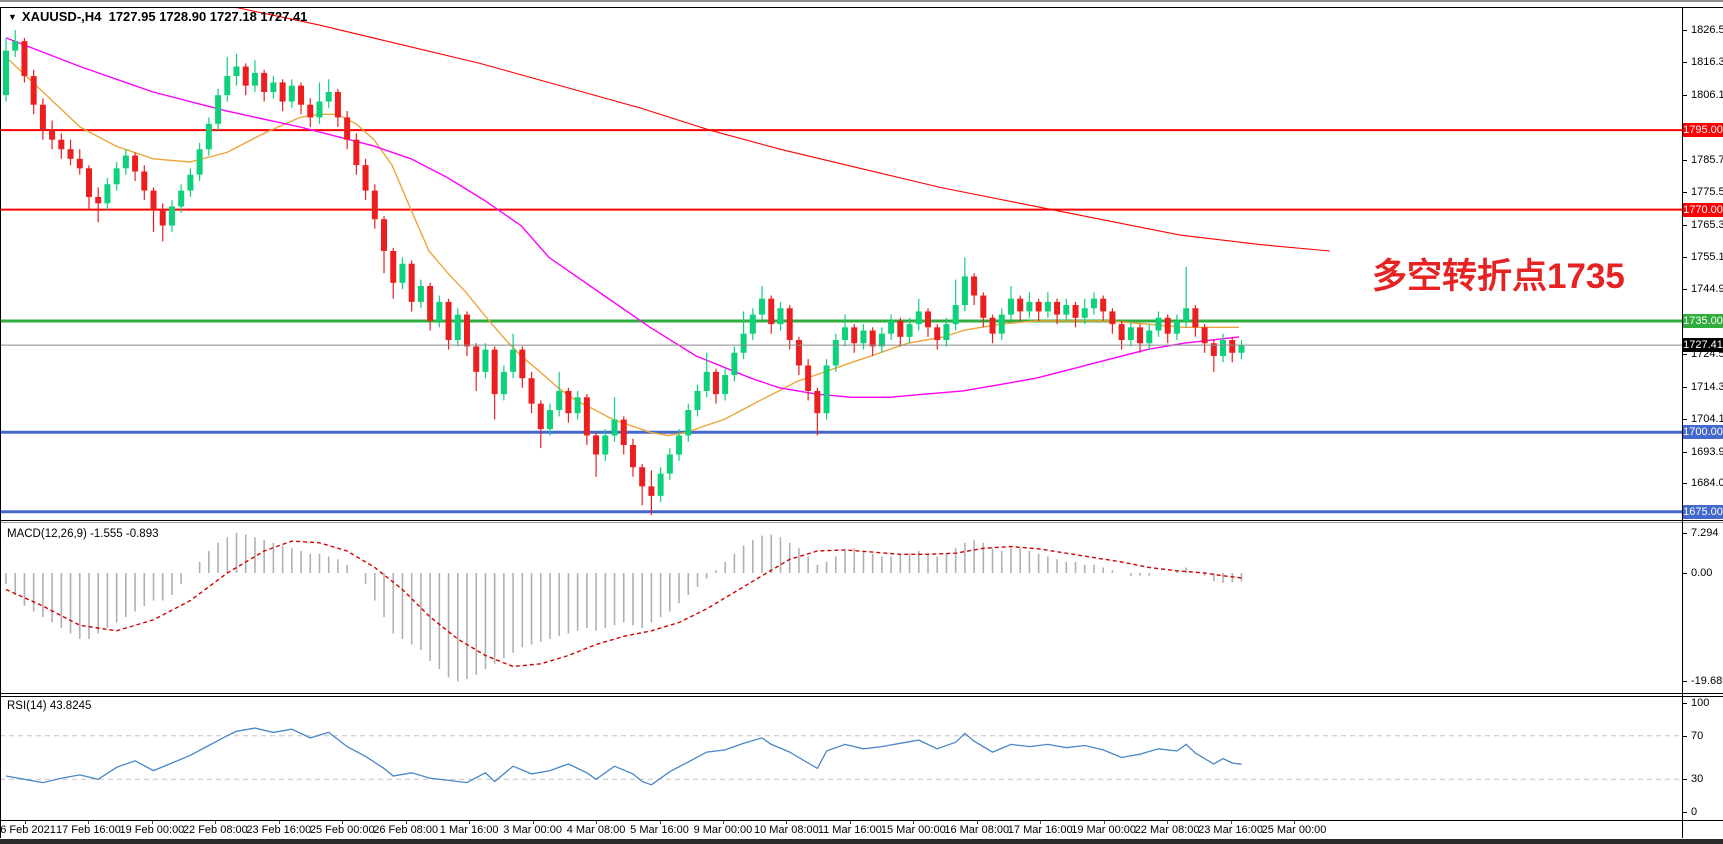 This screenshot has width=1723, height=844. What do you see at coordinates (786, 830) in the screenshot?
I see `time-axis-tick: 10 Mar 08:00` at bounding box center [786, 830].